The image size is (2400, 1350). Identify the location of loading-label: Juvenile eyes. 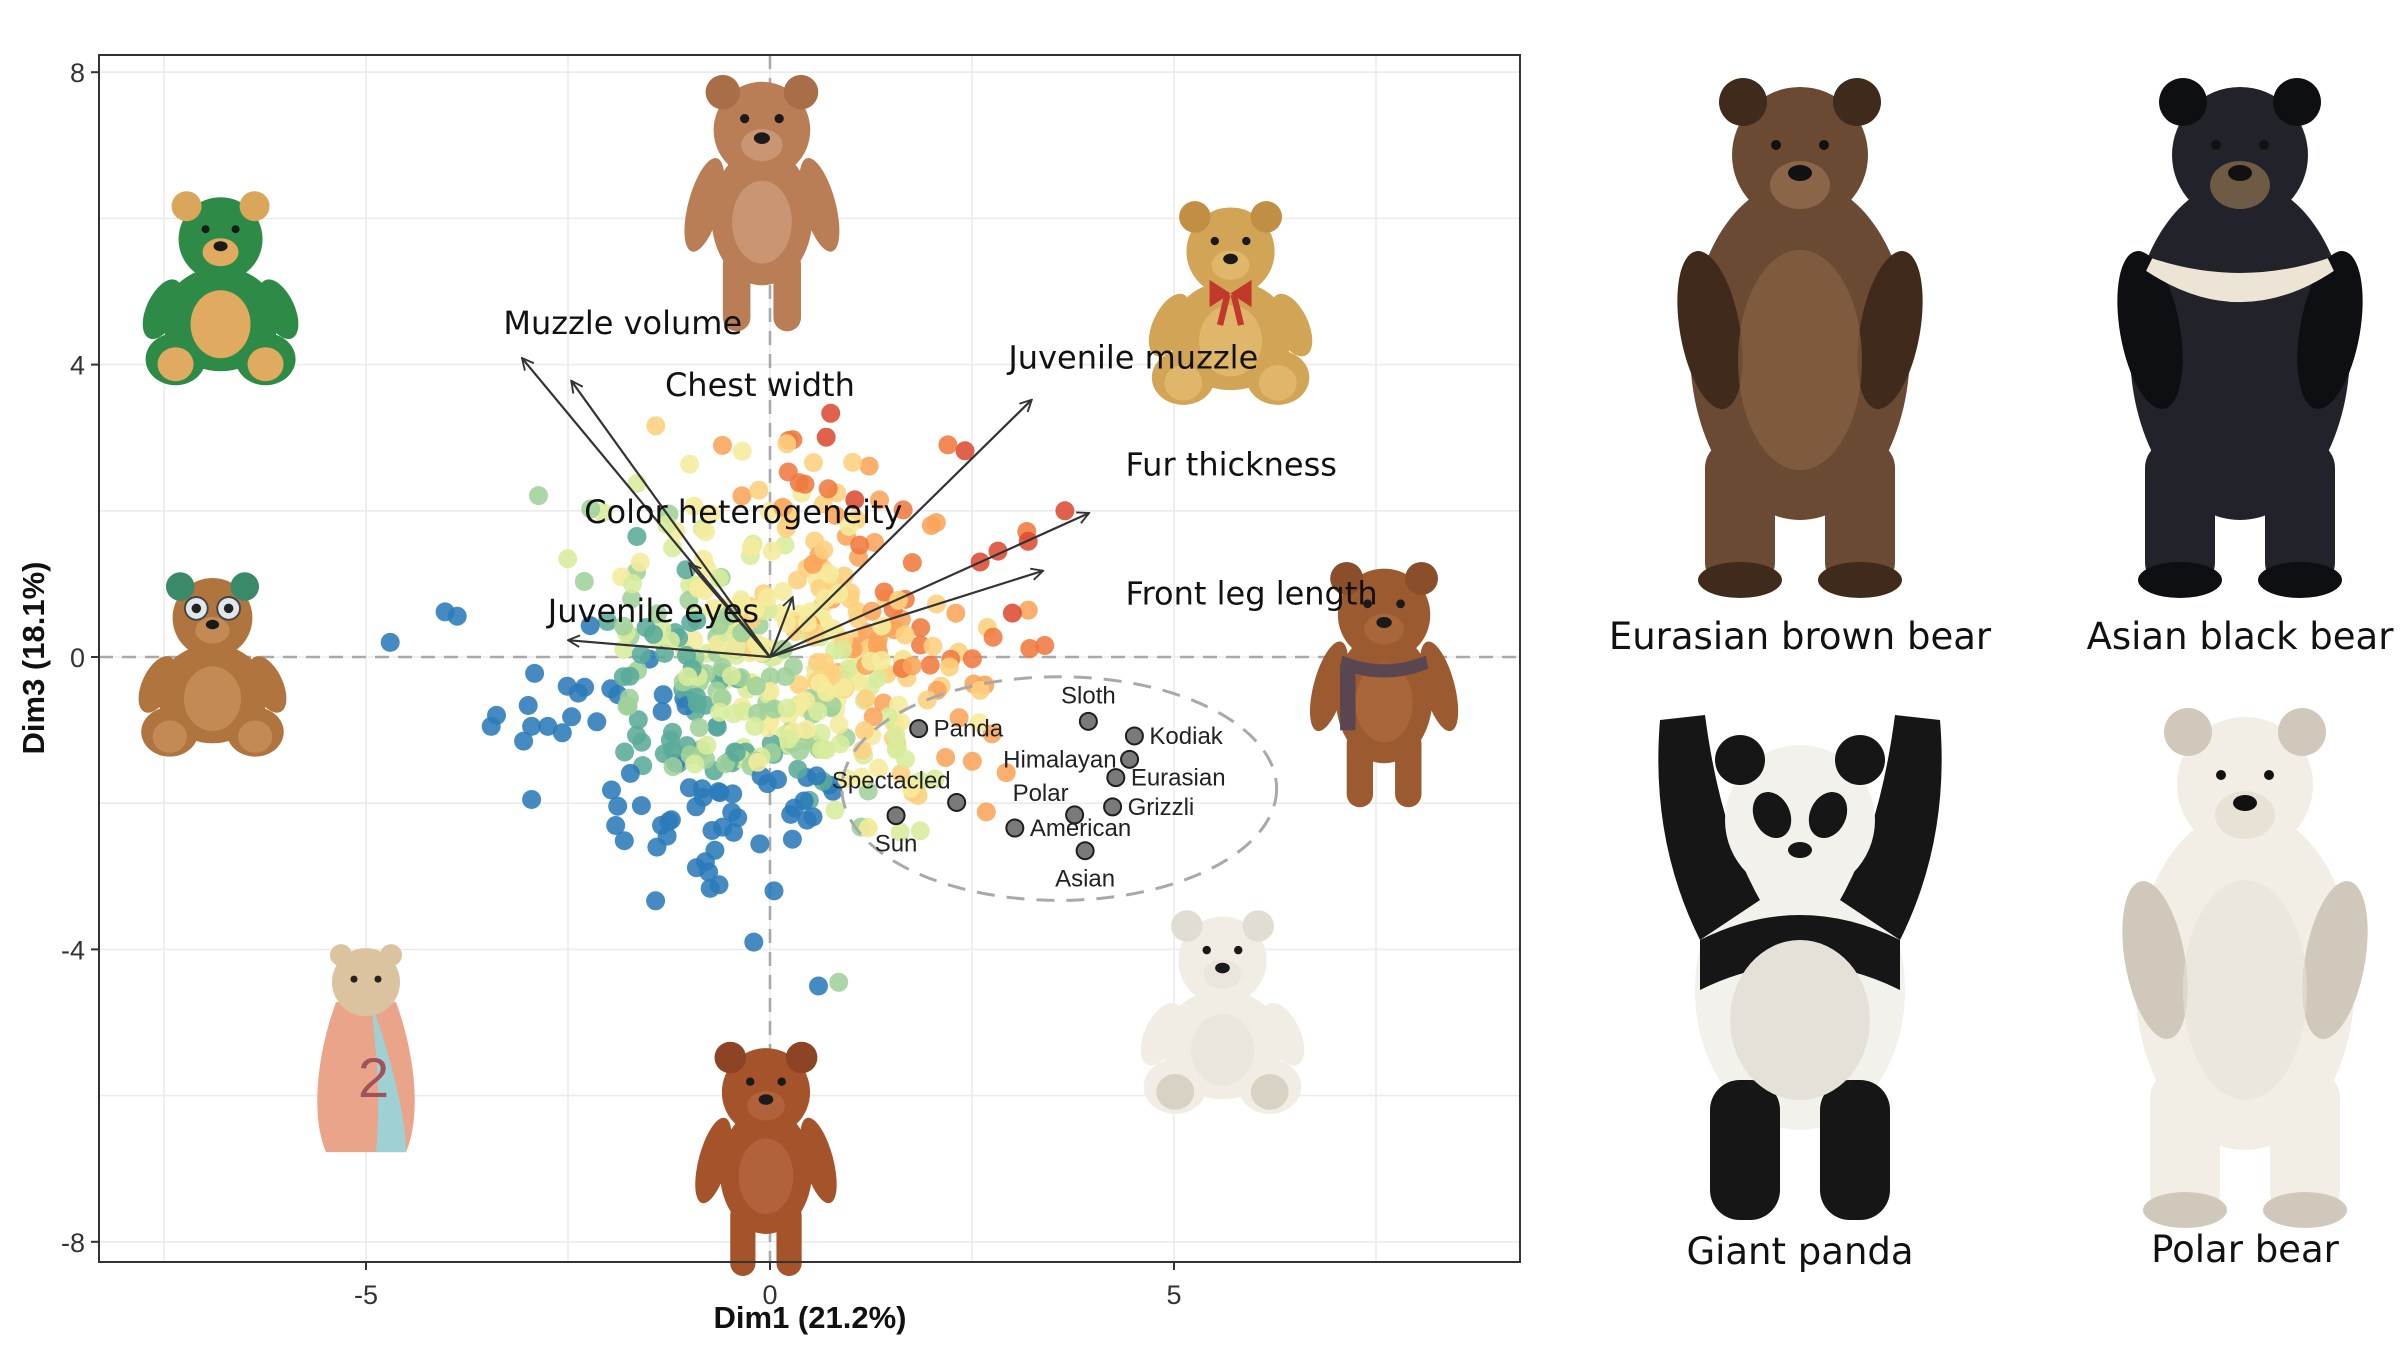
(652, 611).